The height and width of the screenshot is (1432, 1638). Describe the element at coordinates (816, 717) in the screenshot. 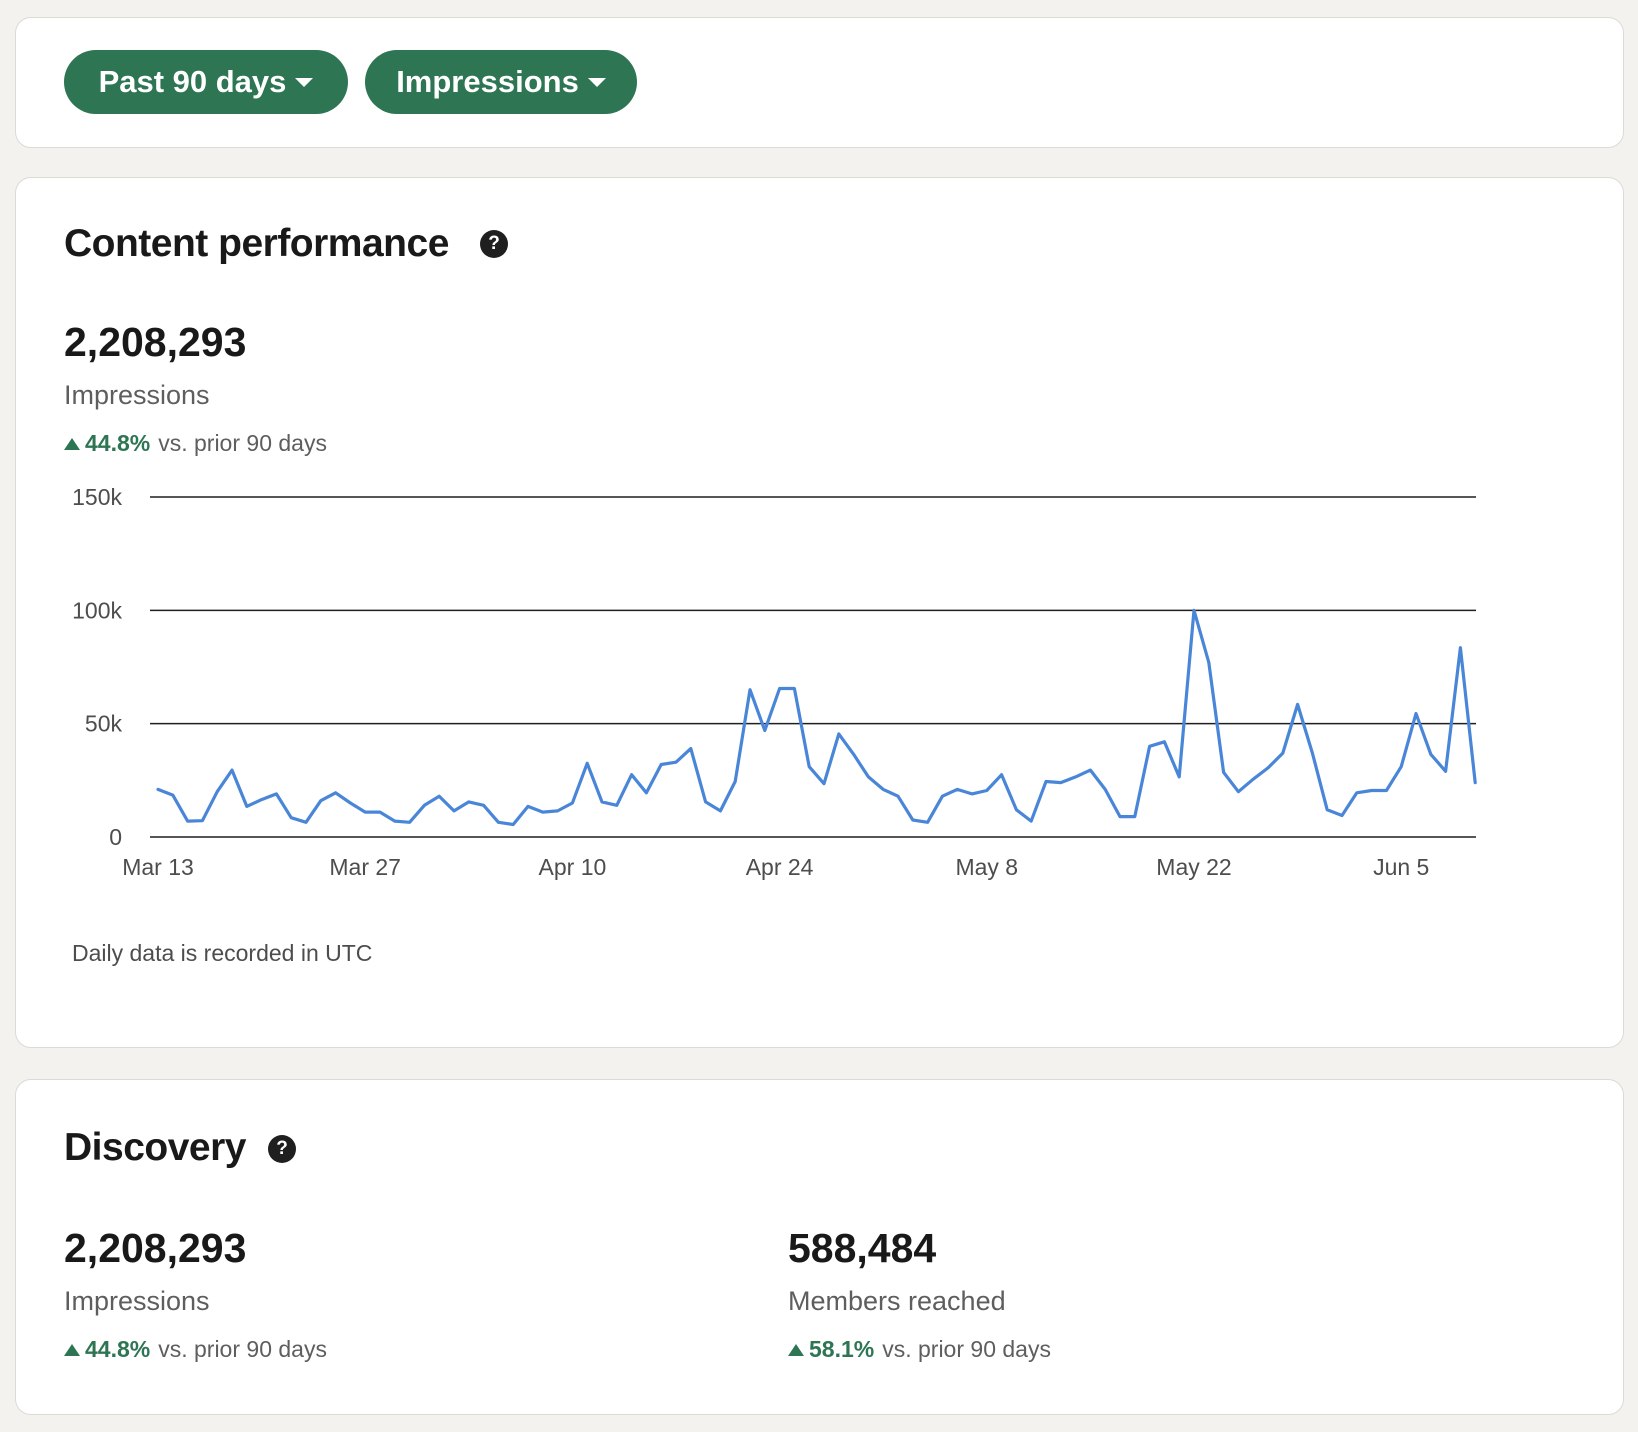

I see `impressions-series-line` at that location.